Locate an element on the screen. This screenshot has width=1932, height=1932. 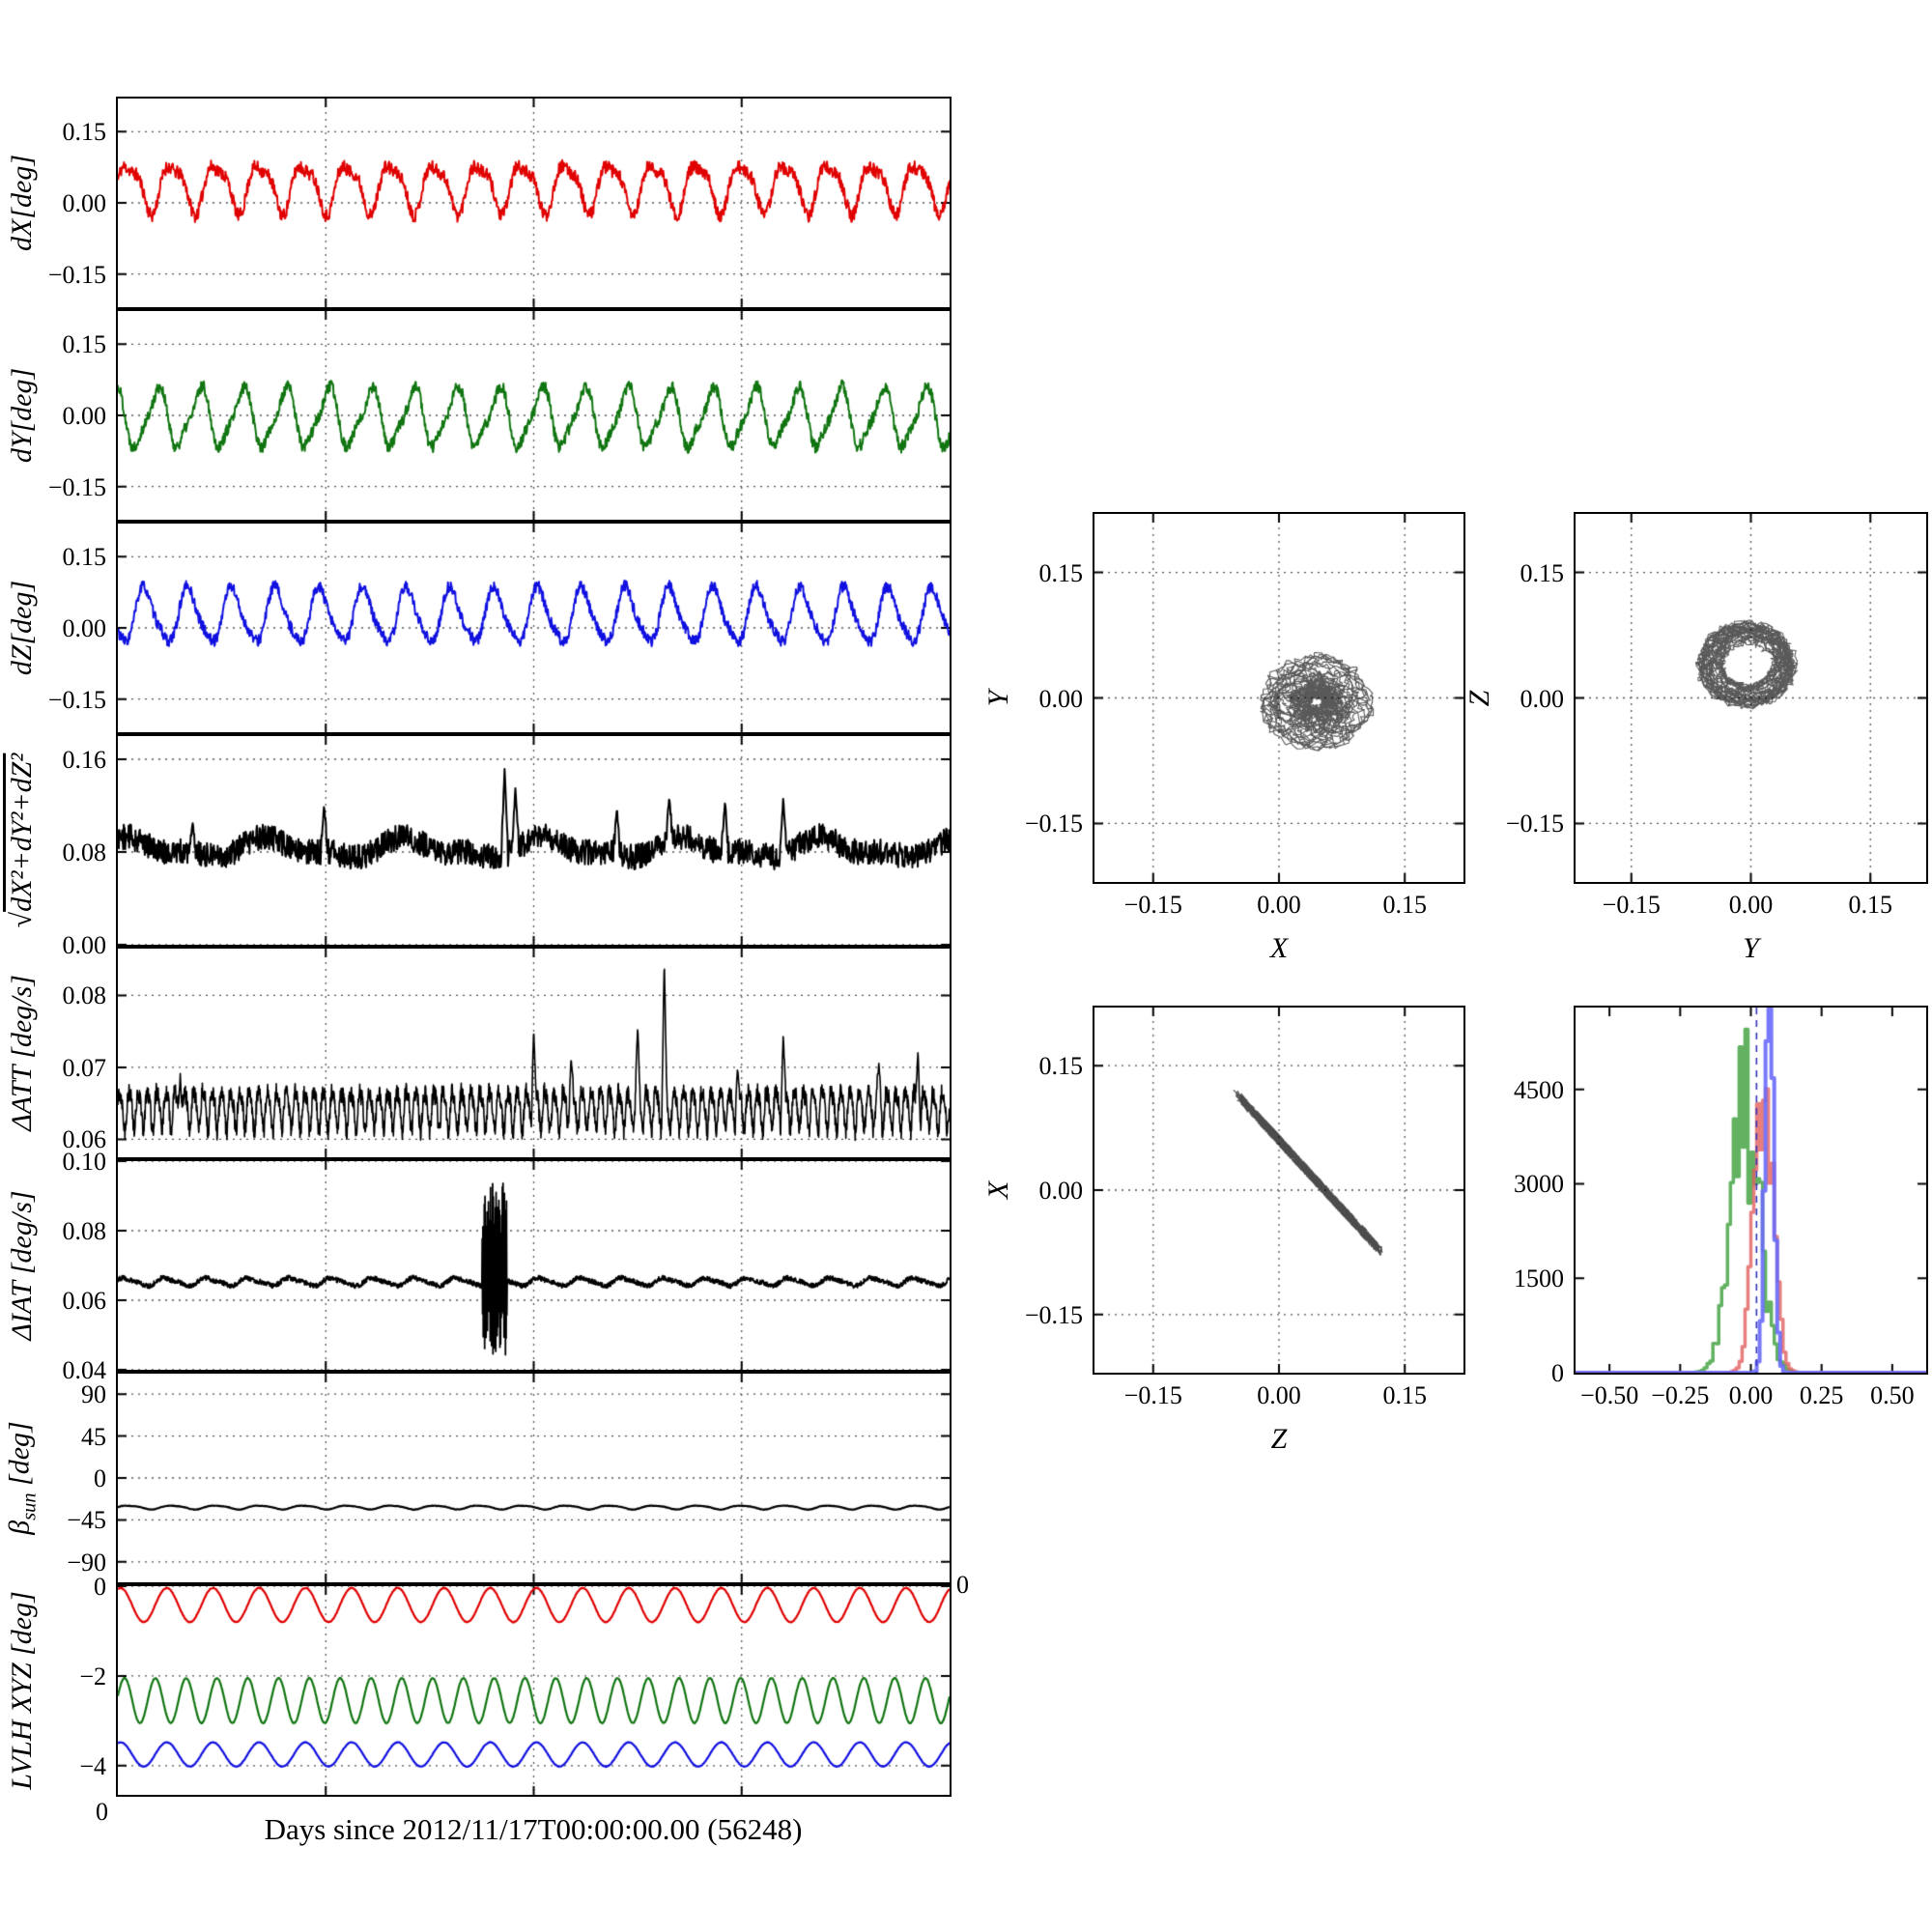
panel-dX is located at coordinates (534, 203).